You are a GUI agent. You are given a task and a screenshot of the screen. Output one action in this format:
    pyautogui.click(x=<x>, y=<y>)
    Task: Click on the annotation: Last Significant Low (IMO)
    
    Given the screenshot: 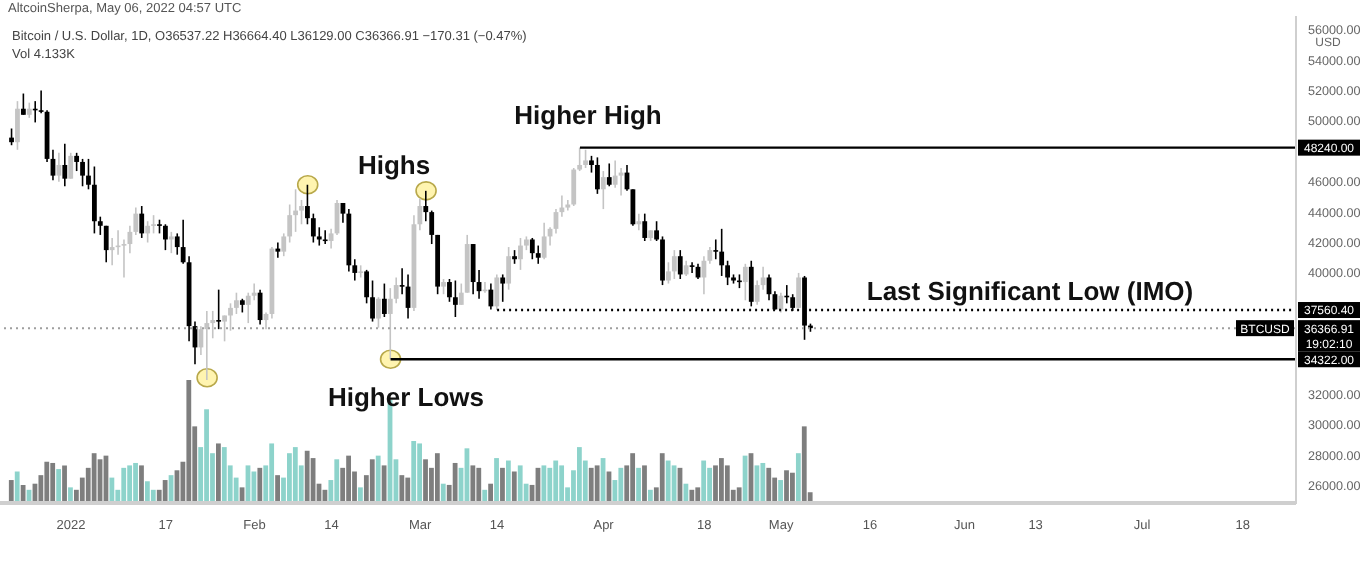 What is the action you would take?
    pyautogui.click(x=1030, y=291)
    